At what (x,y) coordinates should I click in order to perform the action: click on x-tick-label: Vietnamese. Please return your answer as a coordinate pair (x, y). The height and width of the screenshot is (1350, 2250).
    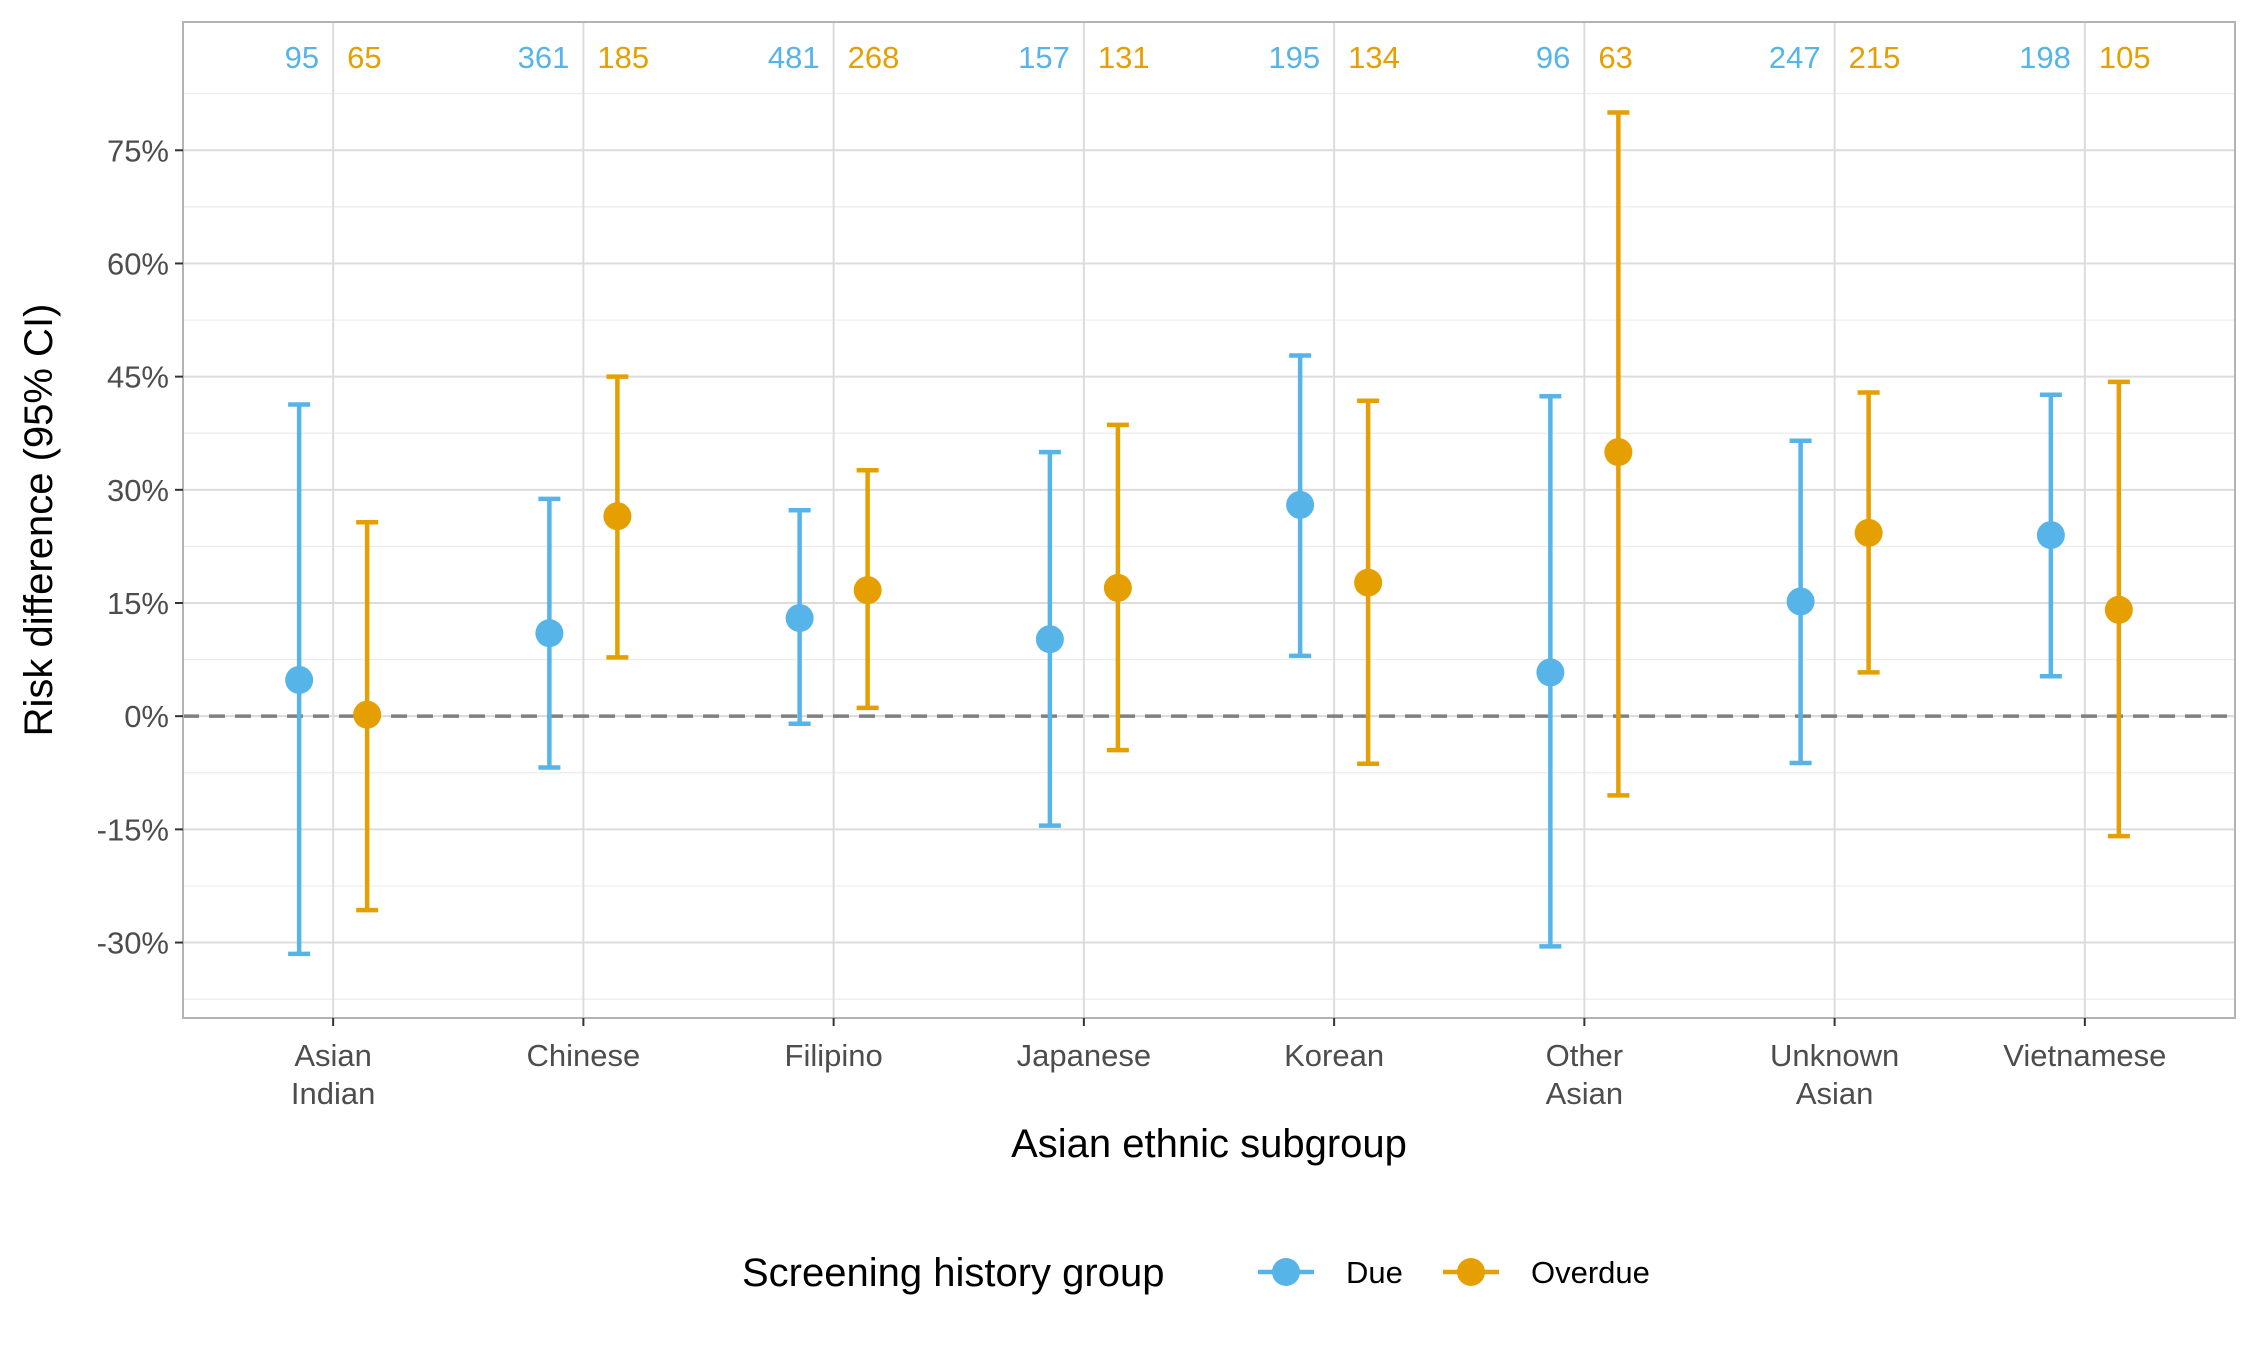
    Looking at the image, I should click on (2084, 1055).